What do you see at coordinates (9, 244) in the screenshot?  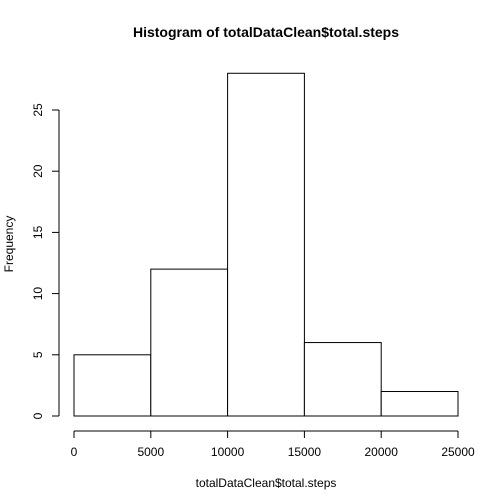 I see `y-axis-label: Frequency` at bounding box center [9, 244].